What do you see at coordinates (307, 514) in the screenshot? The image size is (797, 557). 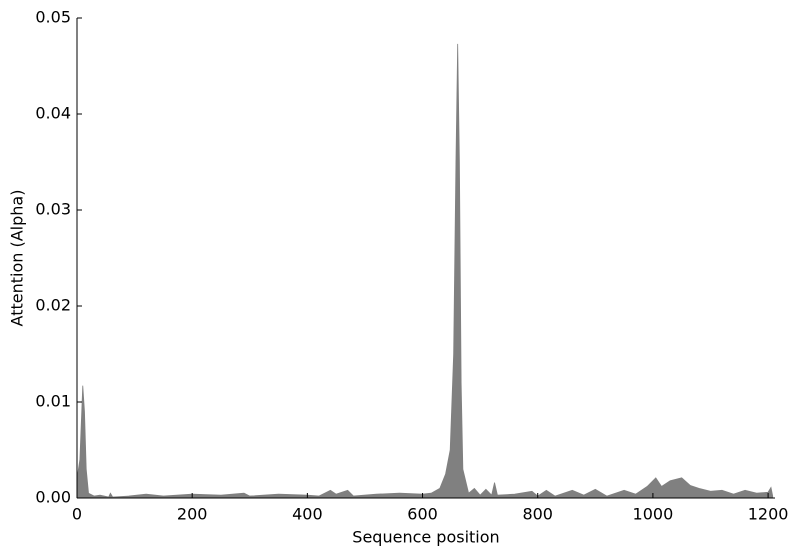 I see `x-tick-label: 400` at bounding box center [307, 514].